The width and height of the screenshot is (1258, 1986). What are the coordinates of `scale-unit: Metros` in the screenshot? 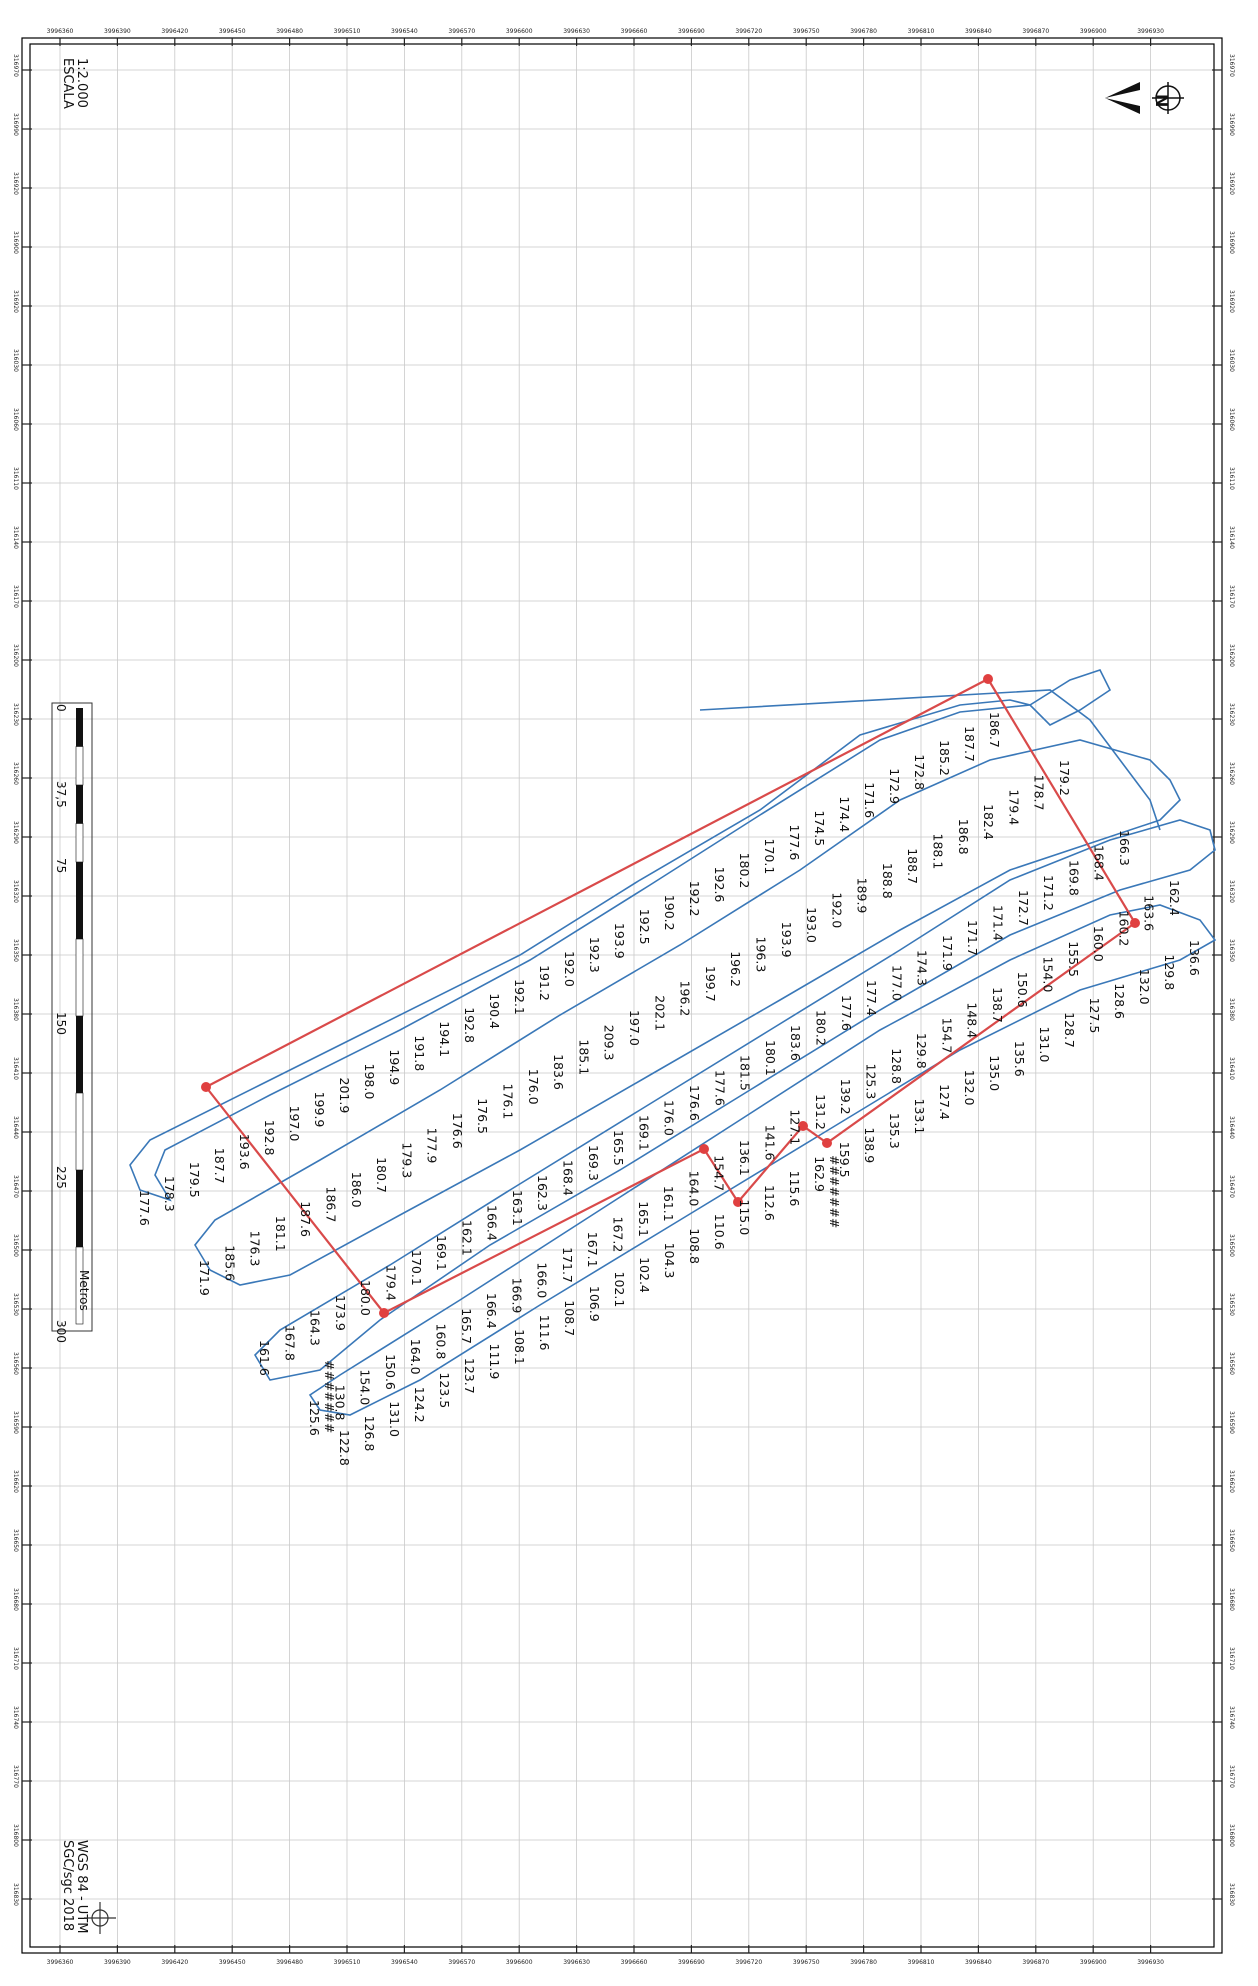 It's located at (84, 1290).